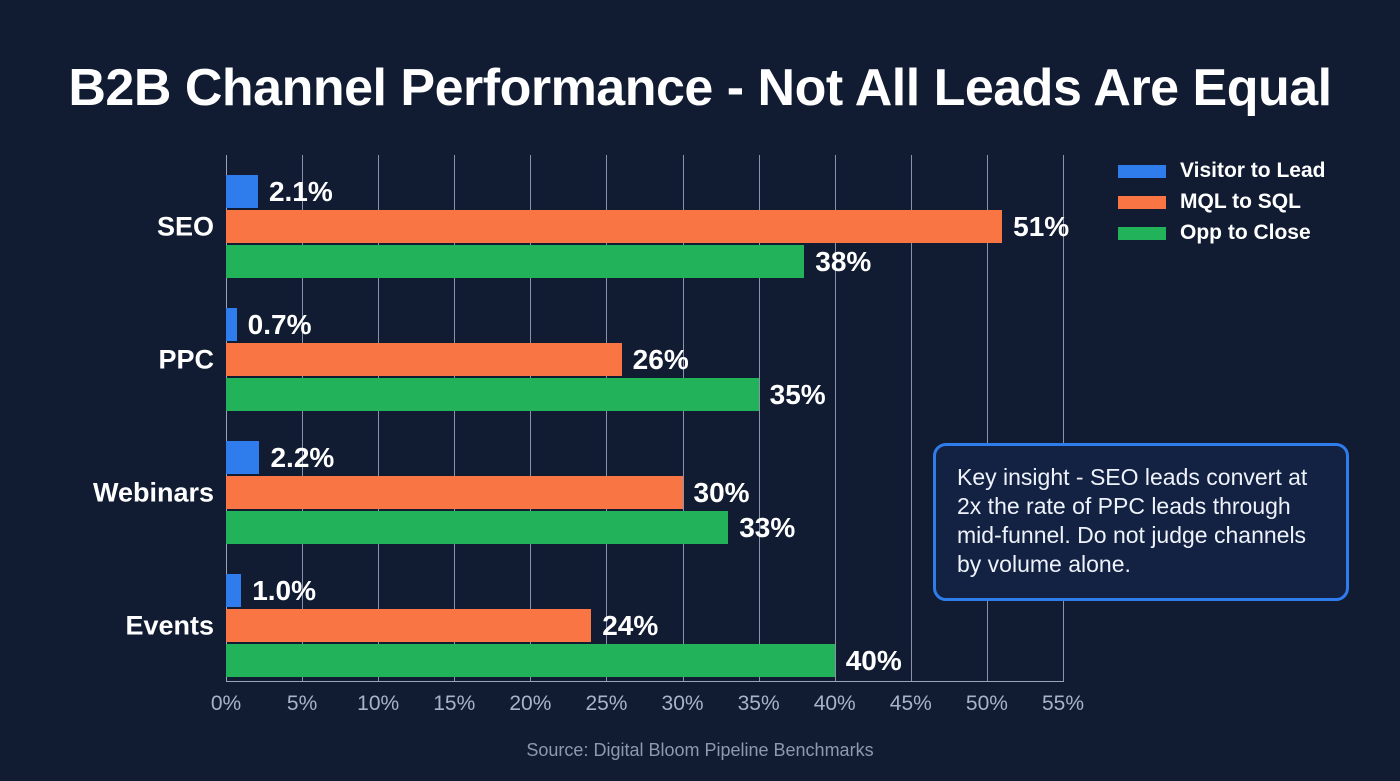 This screenshot has width=1400, height=781. What do you see at coordinates (153, 492) in the screenshot?
I see `category-label-webinars: Webinars` at bounding box center [153, 492].